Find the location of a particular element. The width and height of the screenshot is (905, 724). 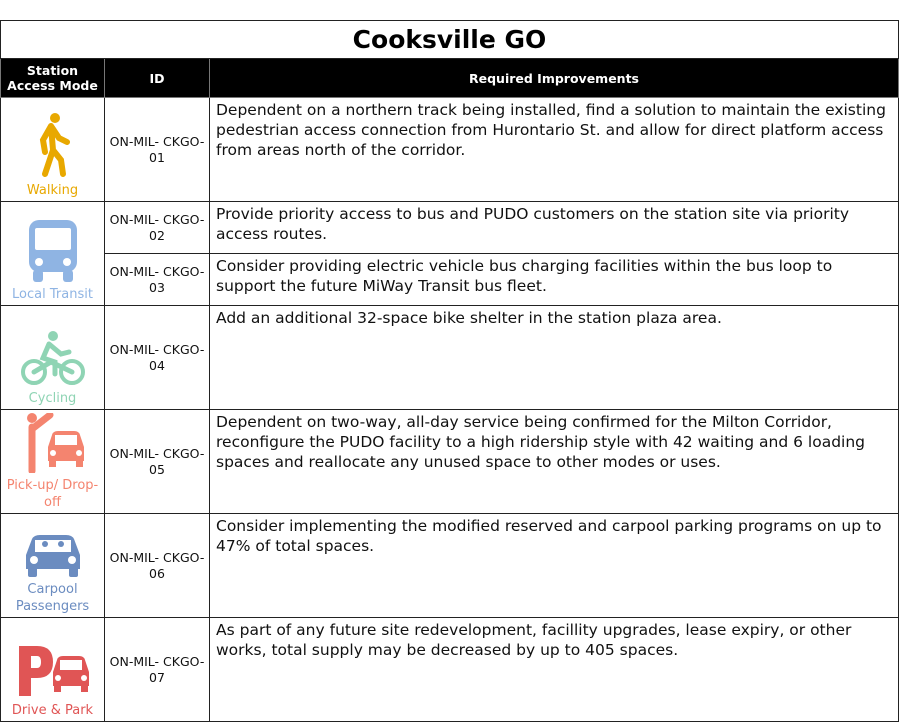

cyclist-icon is located at coordinates (52, 358).